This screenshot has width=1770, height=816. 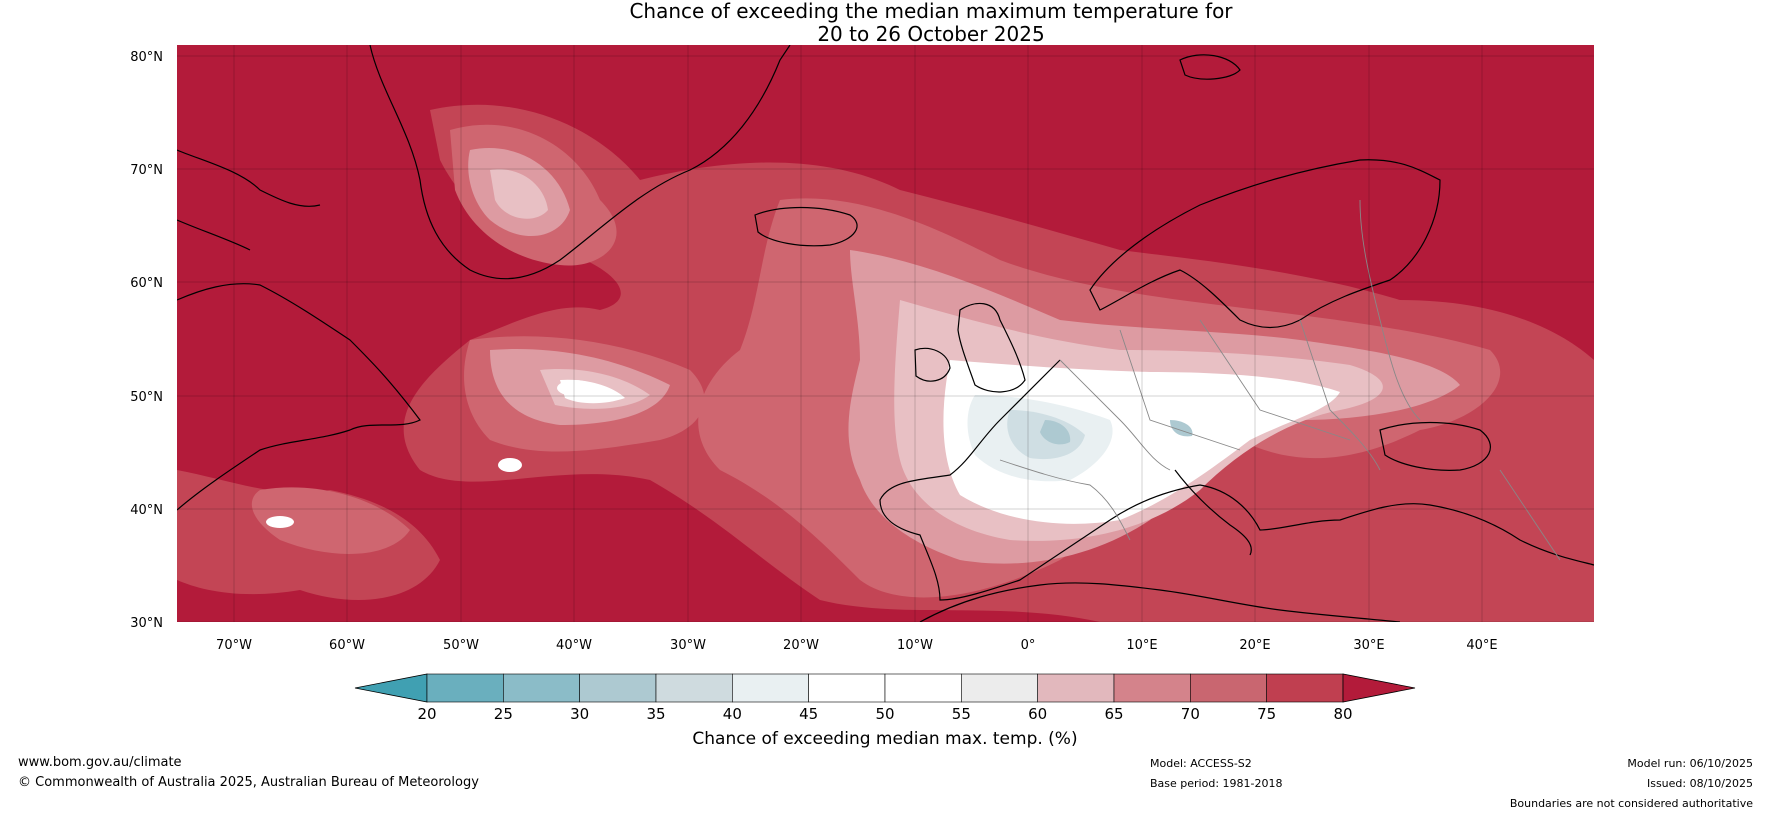 I want to click on coast-iceland, so click(x=806, y=226).